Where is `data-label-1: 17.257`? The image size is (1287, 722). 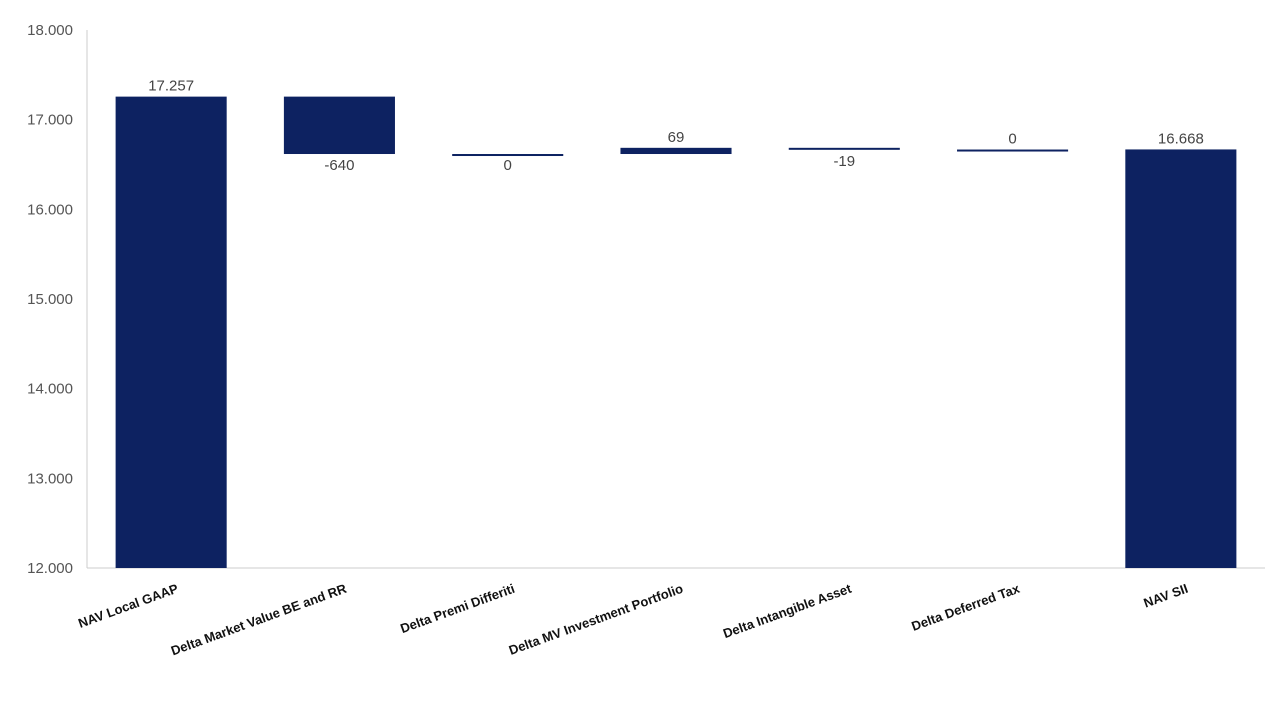
data-label-1: 17.257 is located at coordinates (171, 86).